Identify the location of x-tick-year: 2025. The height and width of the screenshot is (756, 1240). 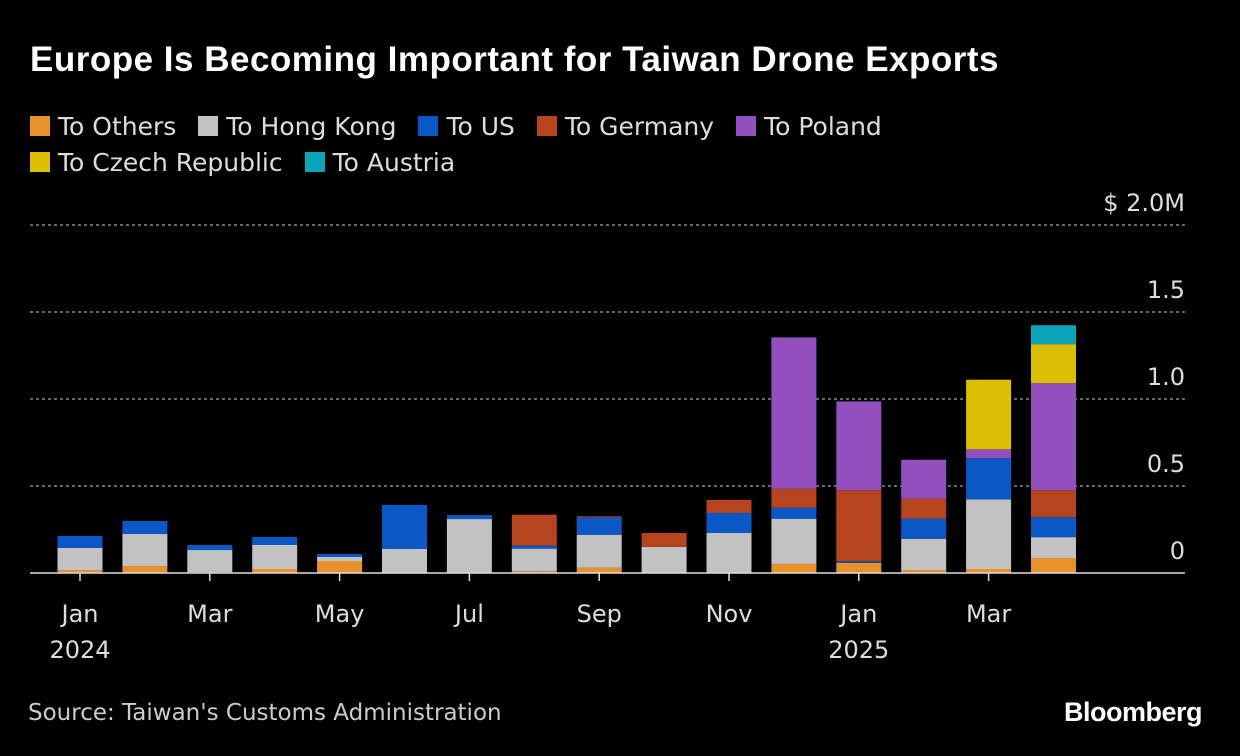
(858, 650).